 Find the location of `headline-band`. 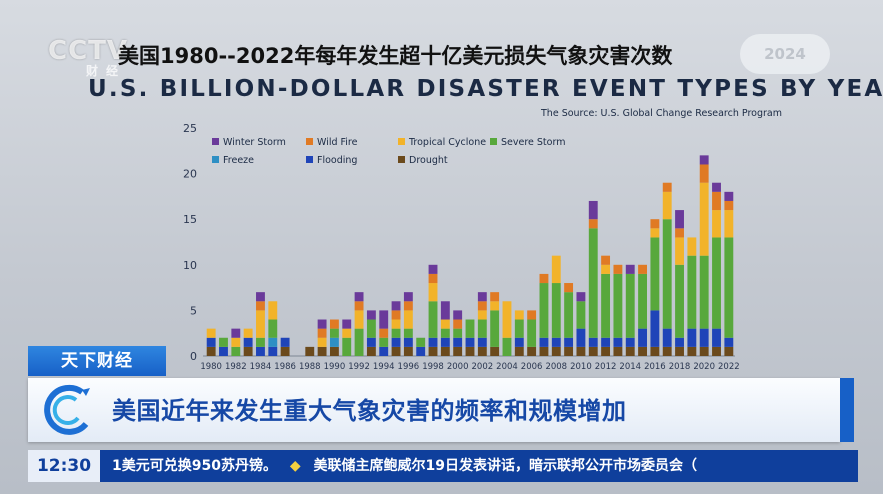

headline-band is located at coordinates (434, 410).